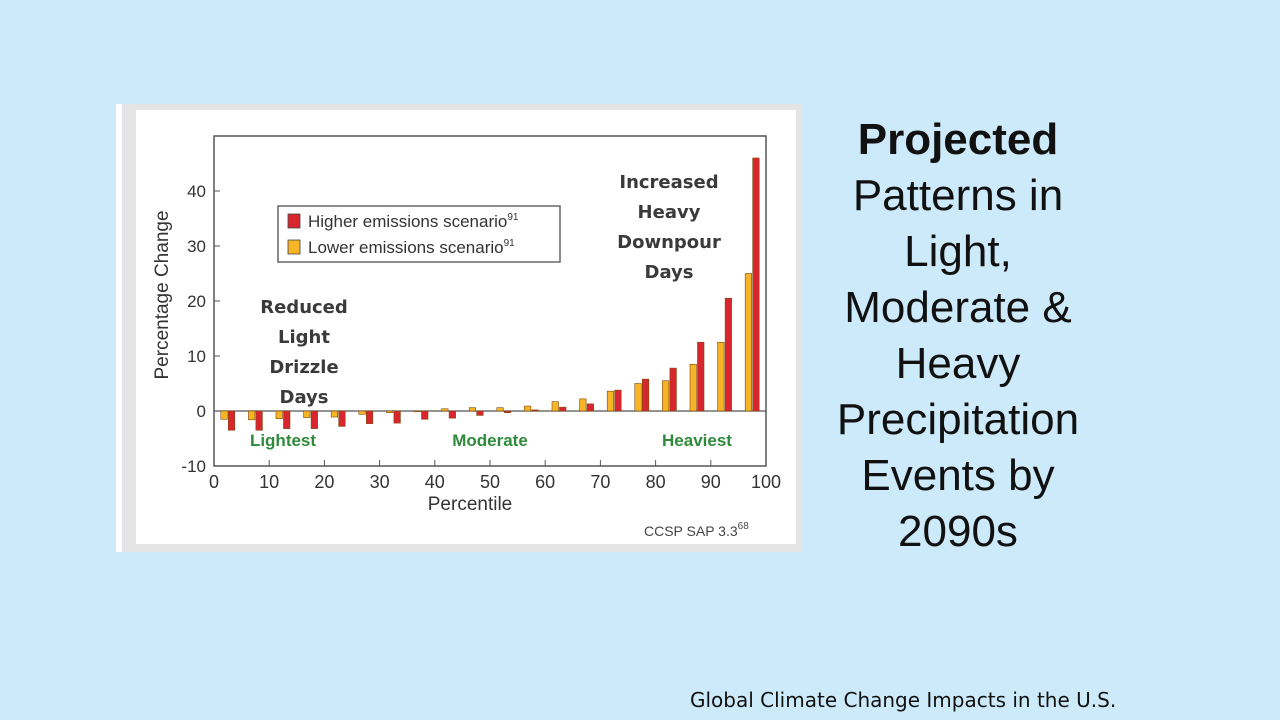  Describe the element at coordinates (411, 247) in the screenshot. I see `legend-entry: Lower emissions scenario91` at that location.